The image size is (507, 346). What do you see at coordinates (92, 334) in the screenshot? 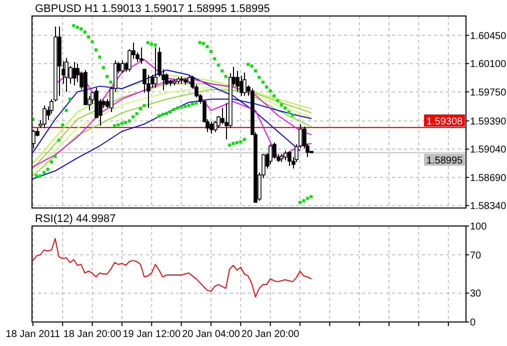
I see `x-tick-label: 18 Jan 20:00` at bounding box center [92, 334].